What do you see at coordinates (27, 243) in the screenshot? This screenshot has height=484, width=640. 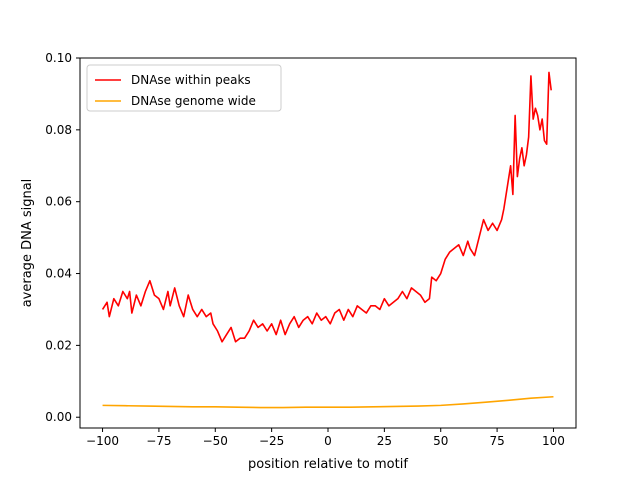 I see `y-axis-label: average DNA signal` at bounding box center [27, 243].